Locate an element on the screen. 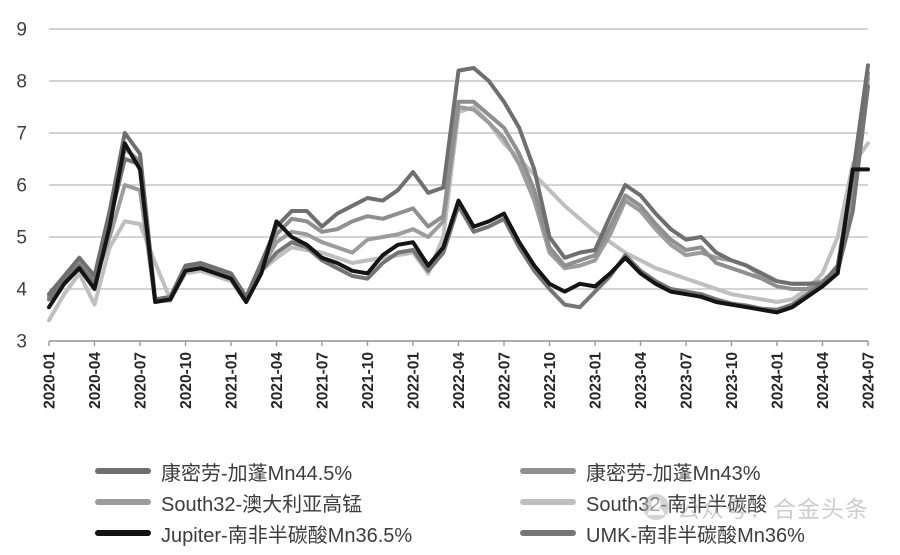 The height and width of the screenshot is (555, 900). x-axis-tick-label: 2022-10 is located at coordinates (550, 380).